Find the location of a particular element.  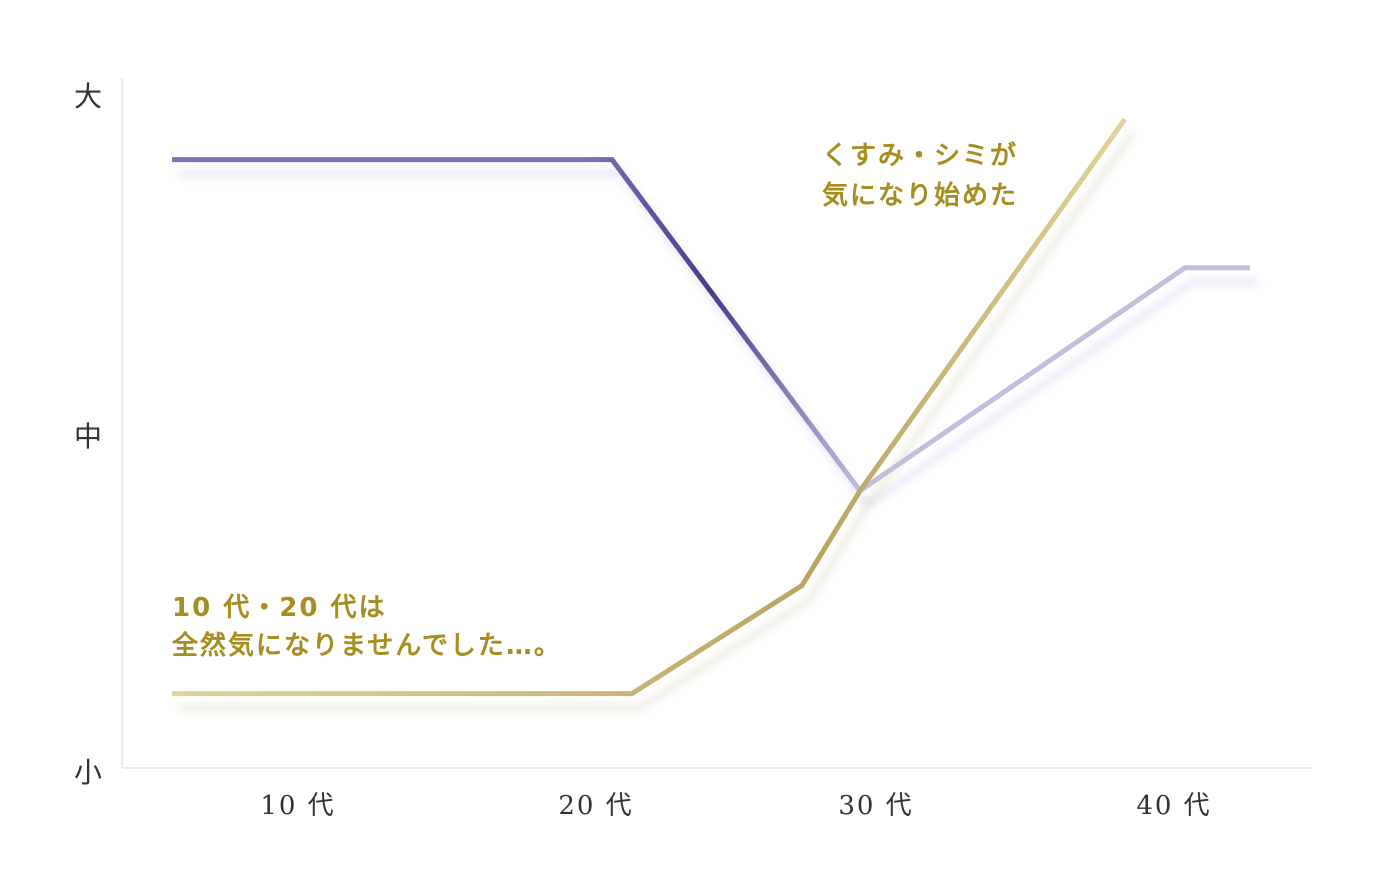

y-tick-label: 中 is located at coordinates (88, 436).